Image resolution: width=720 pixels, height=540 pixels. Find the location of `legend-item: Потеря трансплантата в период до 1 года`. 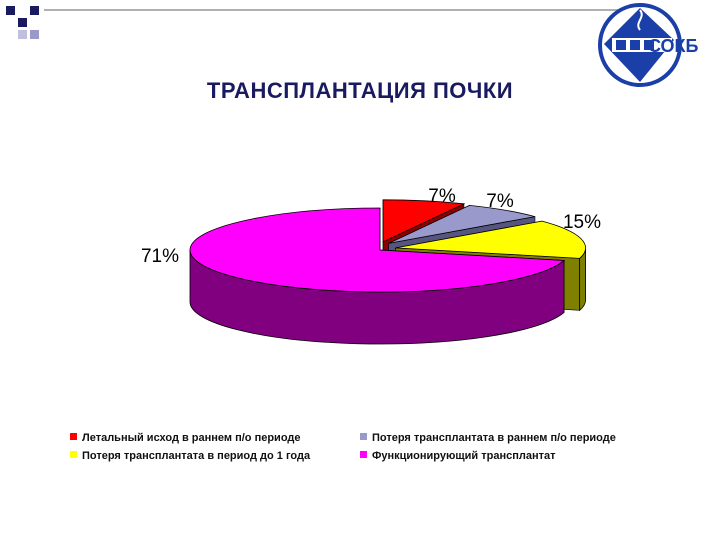

legend-item: Потеря трансплантата в период до 1 года is located at coordinates (190, 456).